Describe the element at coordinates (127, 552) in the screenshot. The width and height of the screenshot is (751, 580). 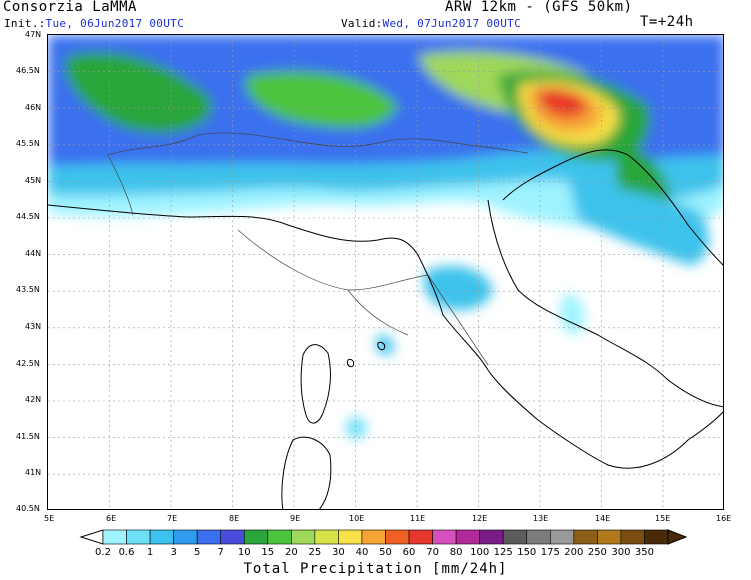
I see `legend-threshold-label: 0.6` at that location.